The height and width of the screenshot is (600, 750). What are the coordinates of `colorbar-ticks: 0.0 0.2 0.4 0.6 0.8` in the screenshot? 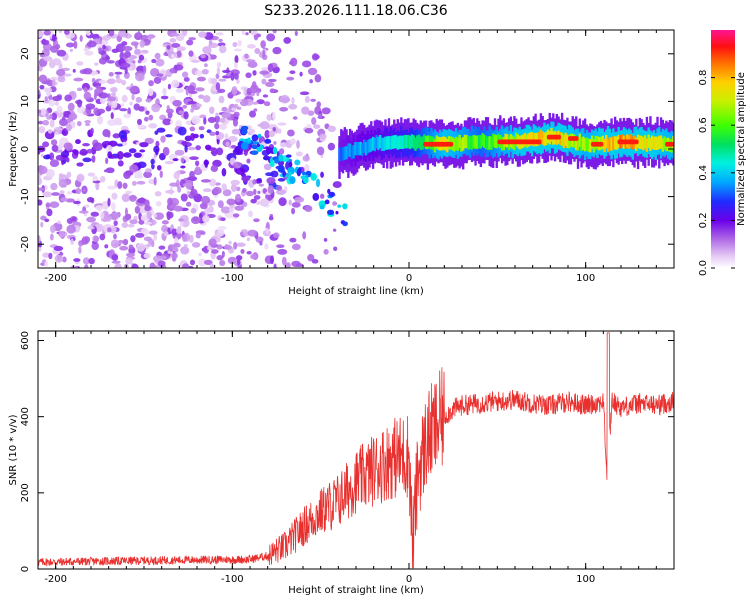 It's located at (716, 173).